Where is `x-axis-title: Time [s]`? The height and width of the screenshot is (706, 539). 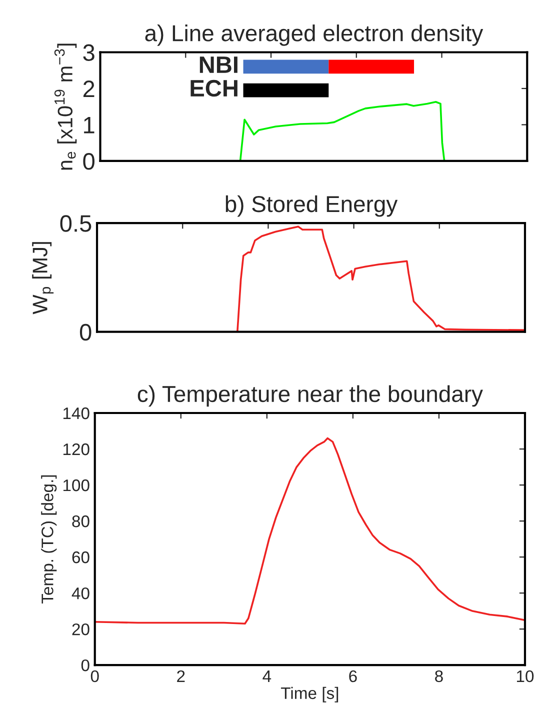
x-axis-title: Time [s] is located at coordinates (309, 694).